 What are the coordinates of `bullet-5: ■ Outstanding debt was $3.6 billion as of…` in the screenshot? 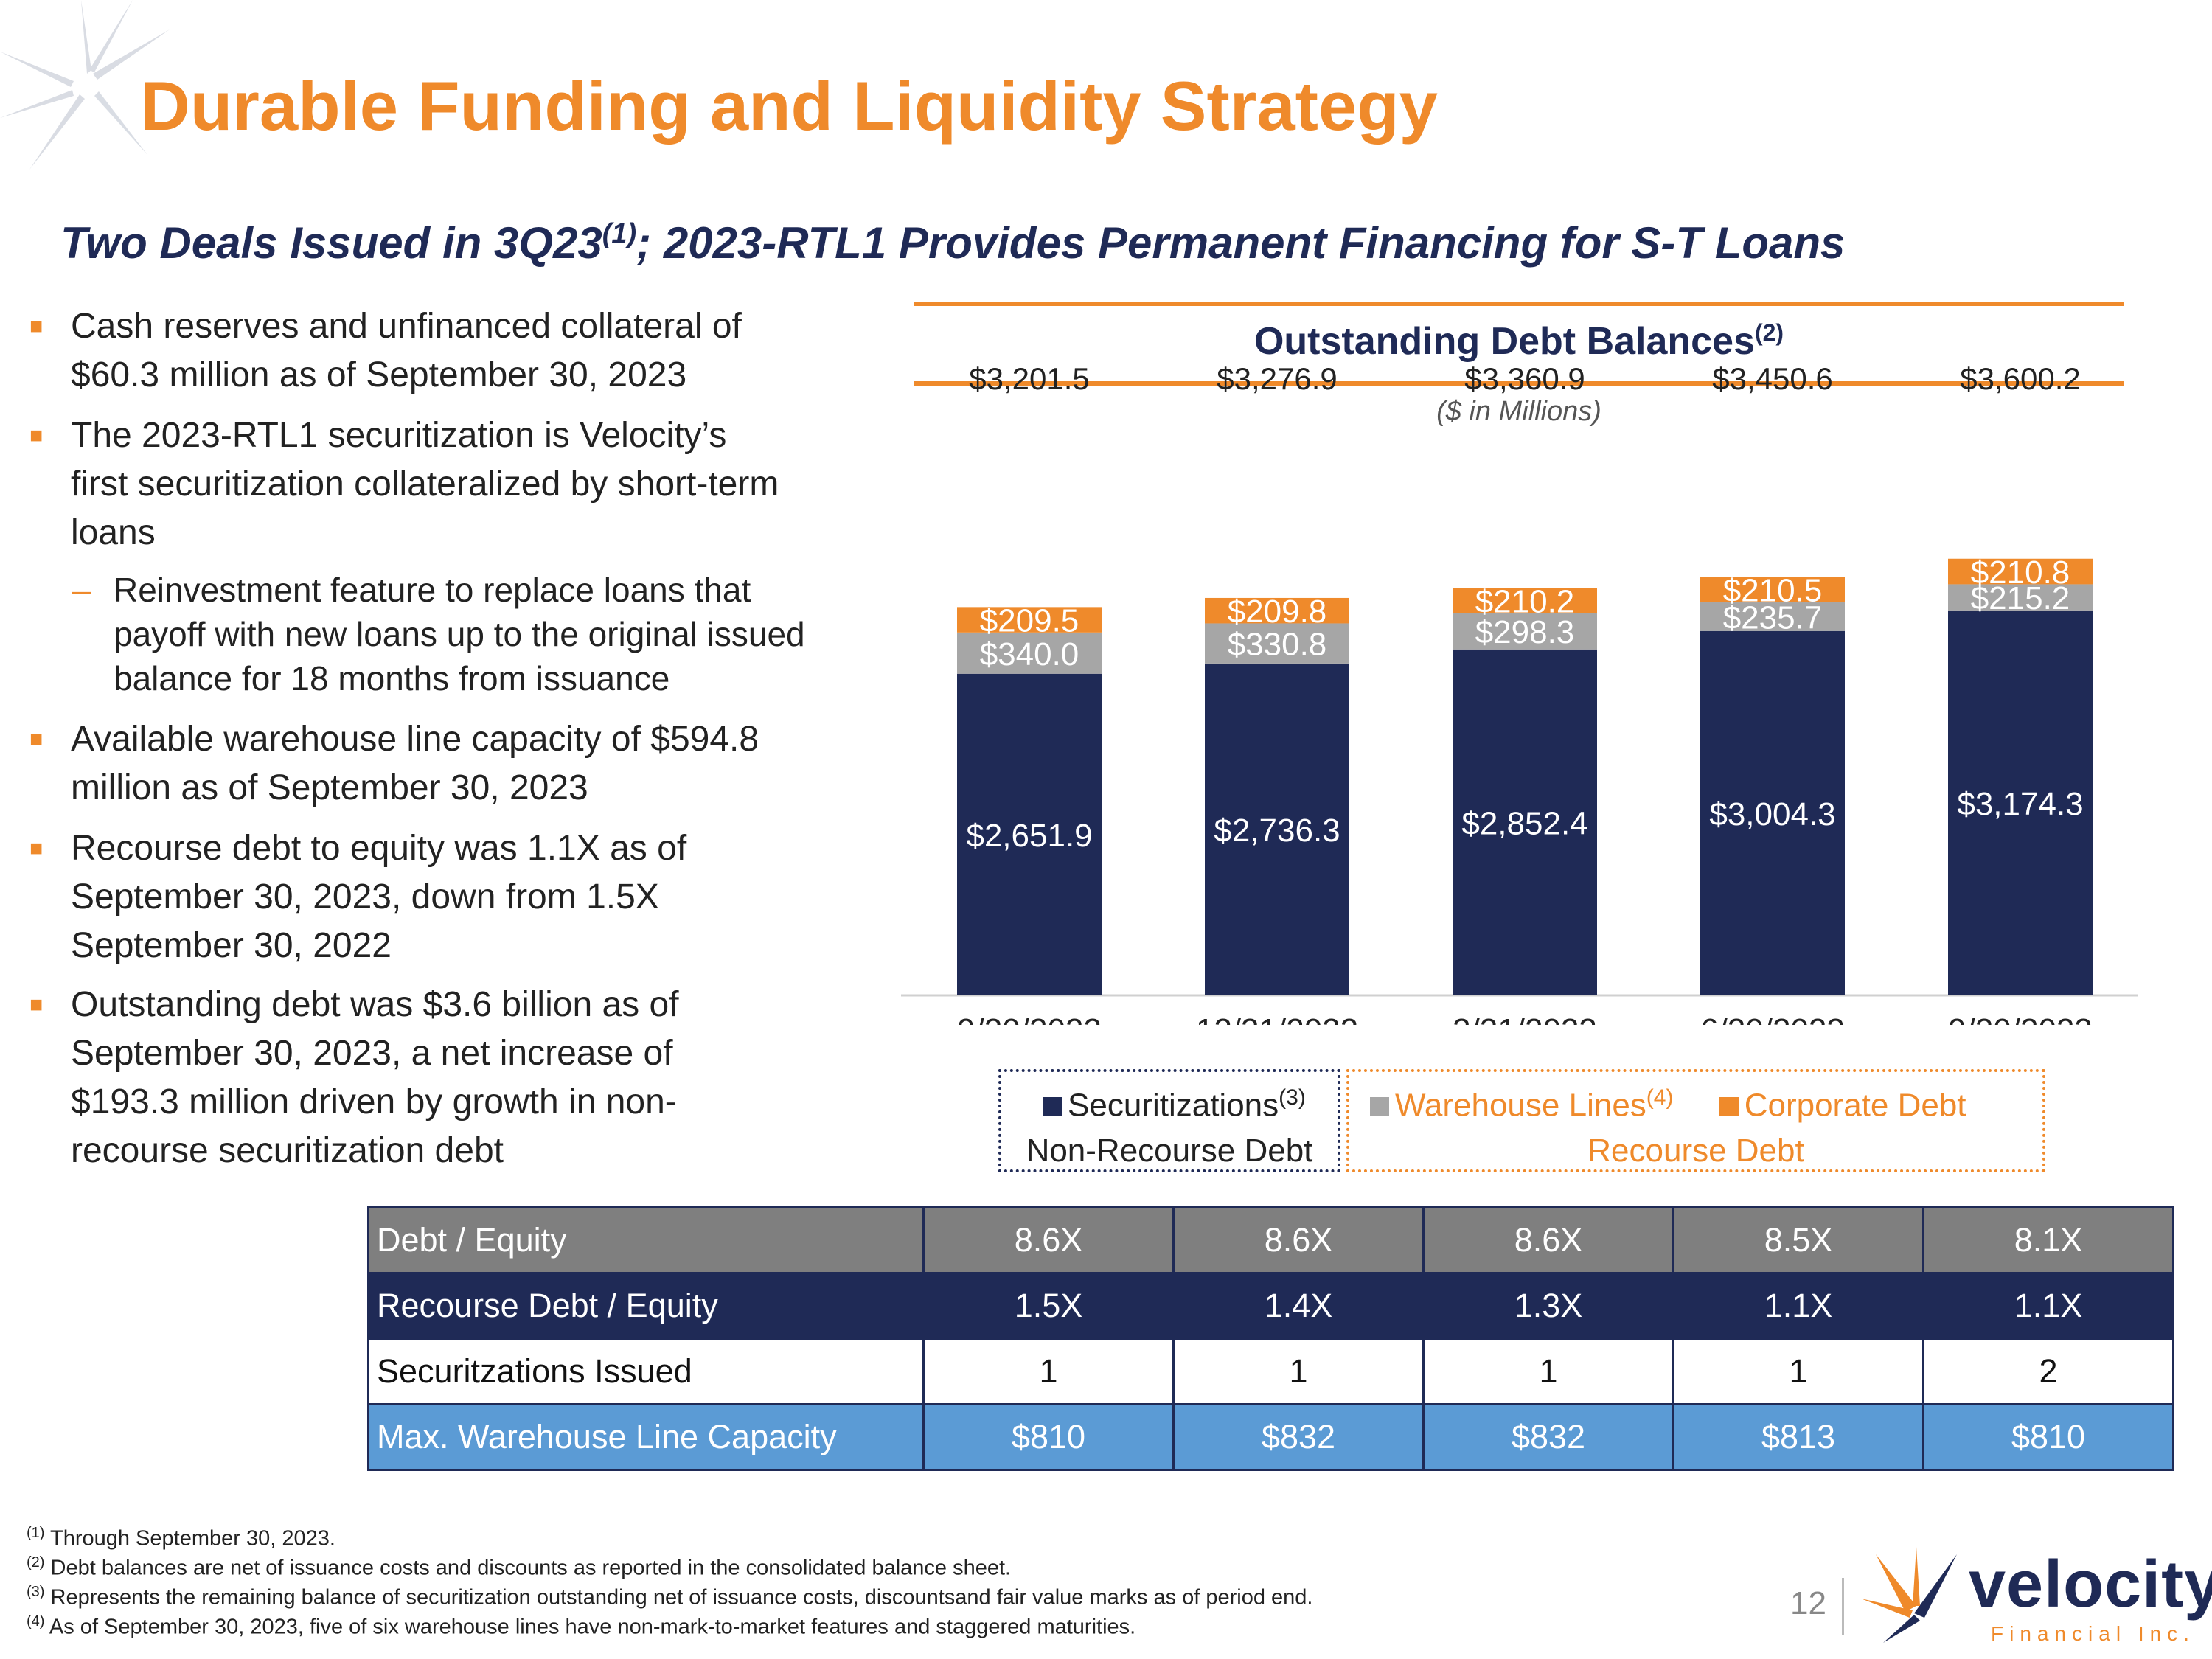 It's located at (354, 1077).